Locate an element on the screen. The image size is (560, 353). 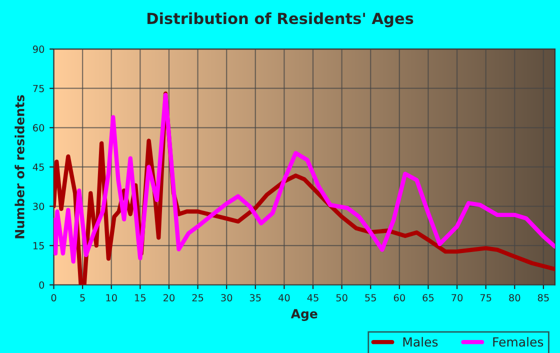
y-tick-label: 75 is located at coordinates (38, 88).